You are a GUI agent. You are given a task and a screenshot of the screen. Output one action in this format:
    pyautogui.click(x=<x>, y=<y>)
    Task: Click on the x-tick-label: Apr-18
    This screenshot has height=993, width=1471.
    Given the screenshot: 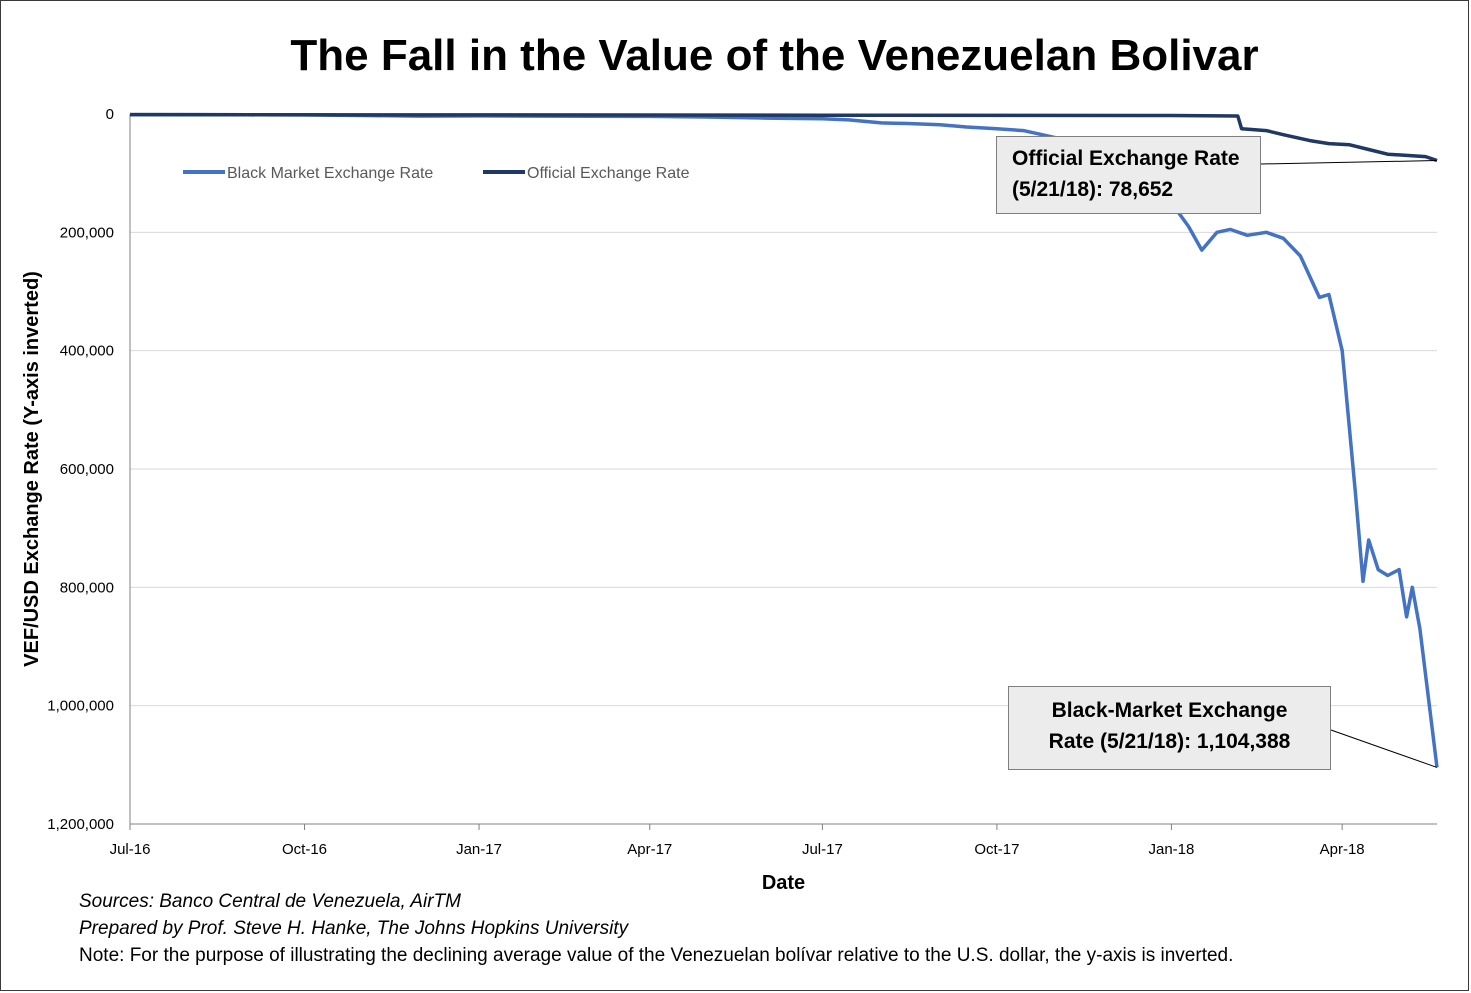 What is the action you would take?
    pyautogui.click(x=1342, y=849)
    